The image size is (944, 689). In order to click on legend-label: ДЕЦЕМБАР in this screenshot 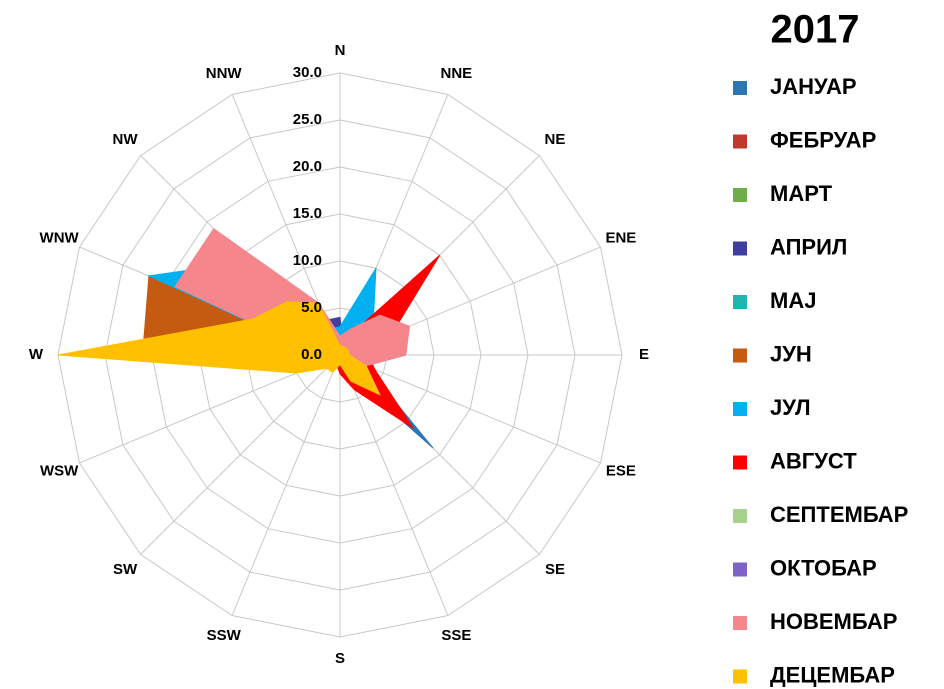, I will do `click(832, 674)`.